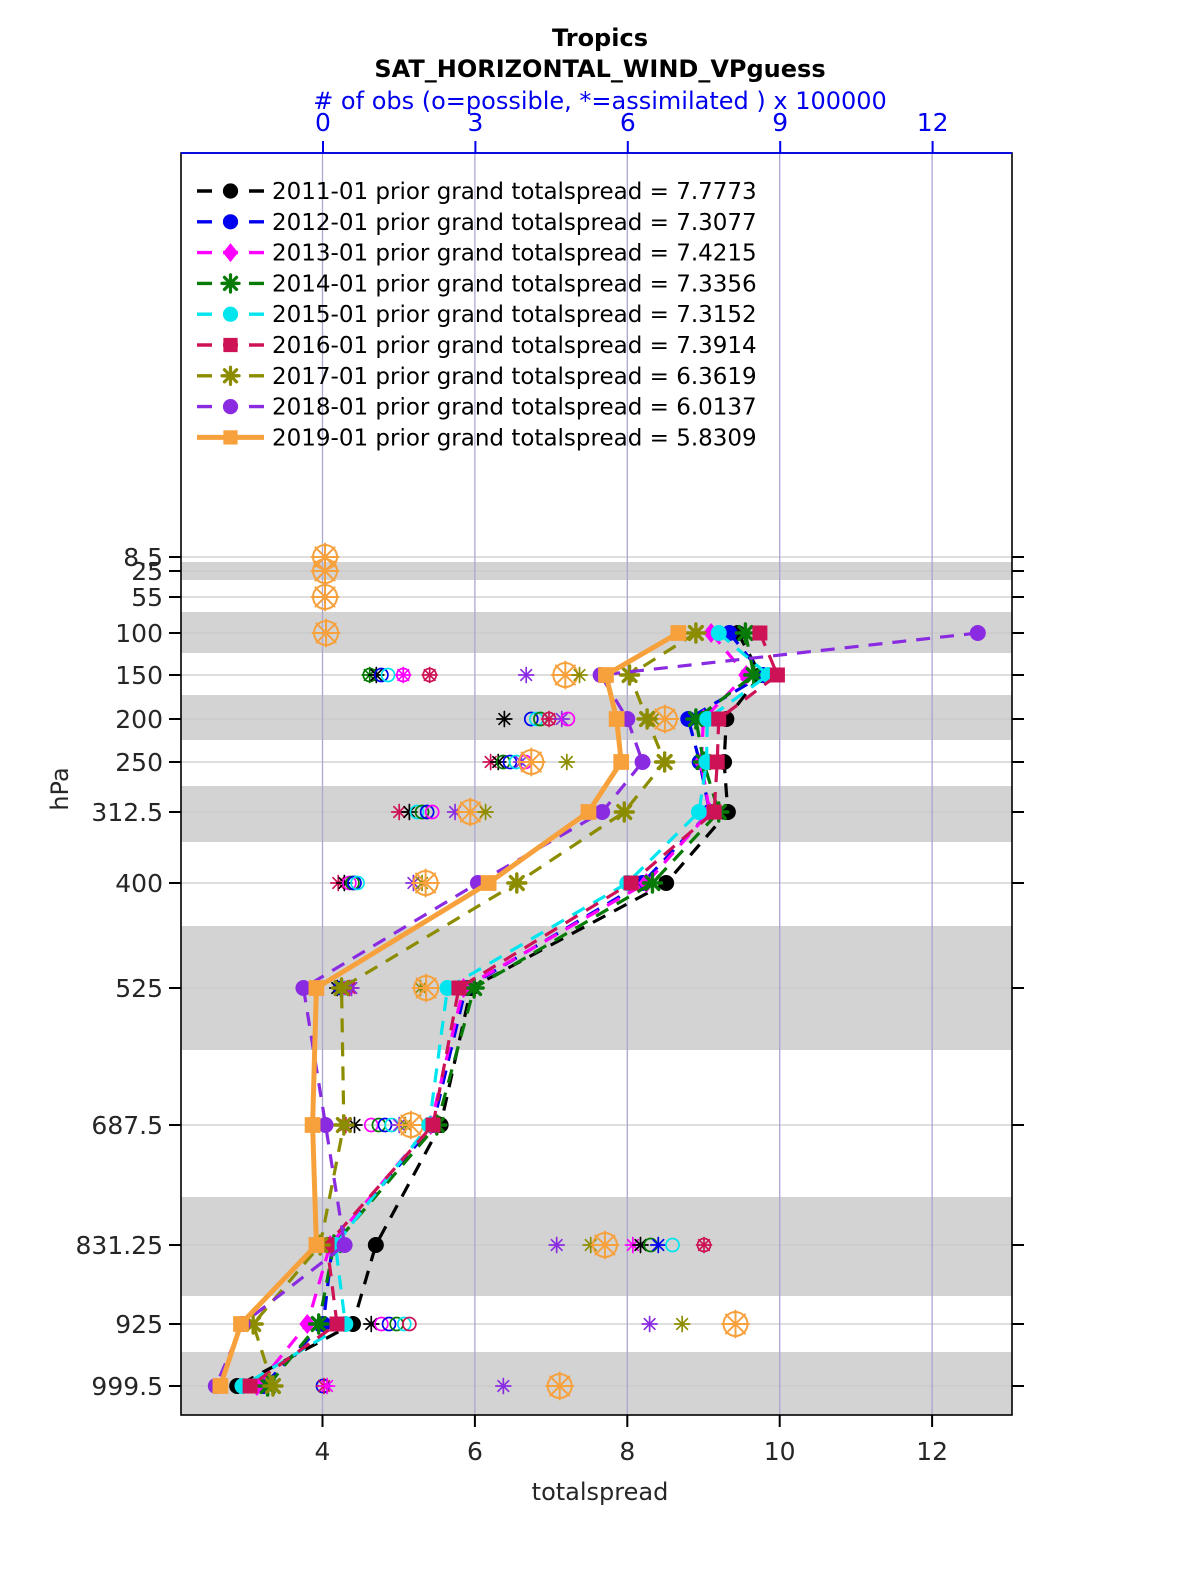  I want to click on svg-text: 400, so click(139, 883).